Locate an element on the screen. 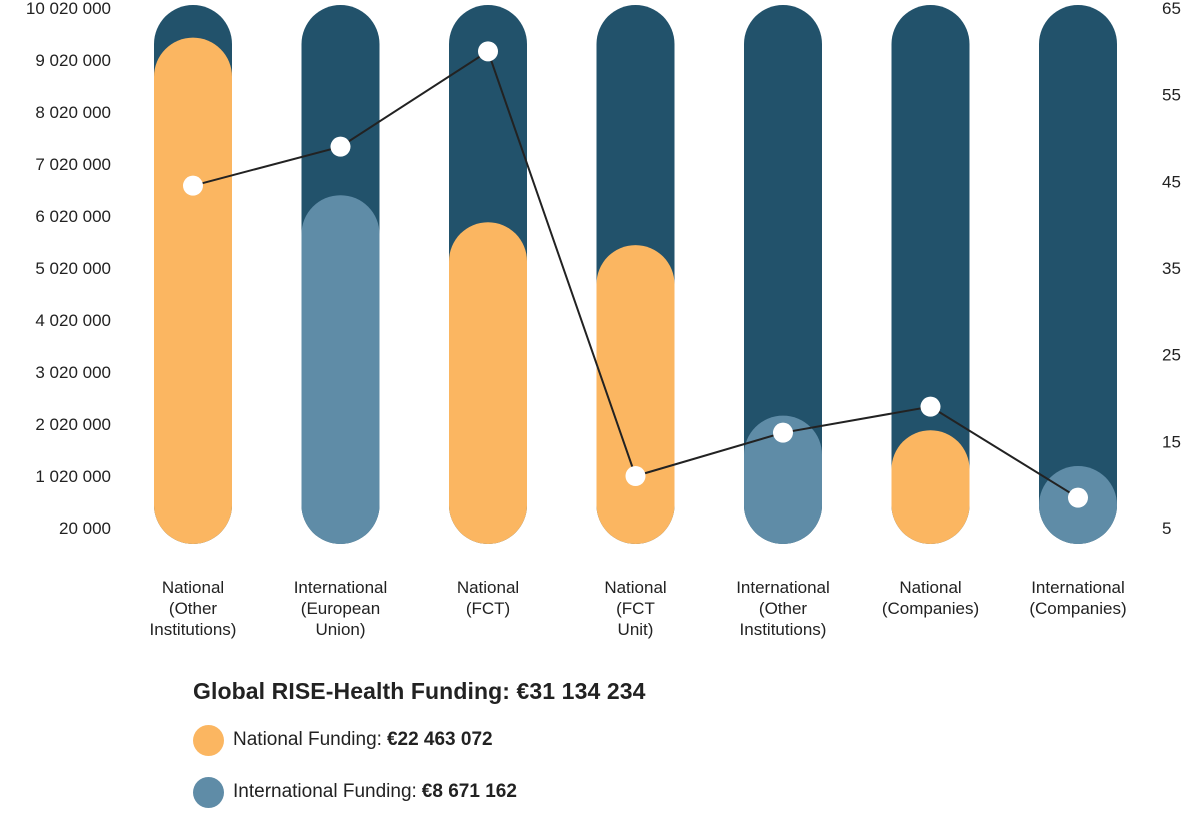 This screenshot has height=829, width=1189. category-label: National (Companies) is located at coordinates (930, 598).